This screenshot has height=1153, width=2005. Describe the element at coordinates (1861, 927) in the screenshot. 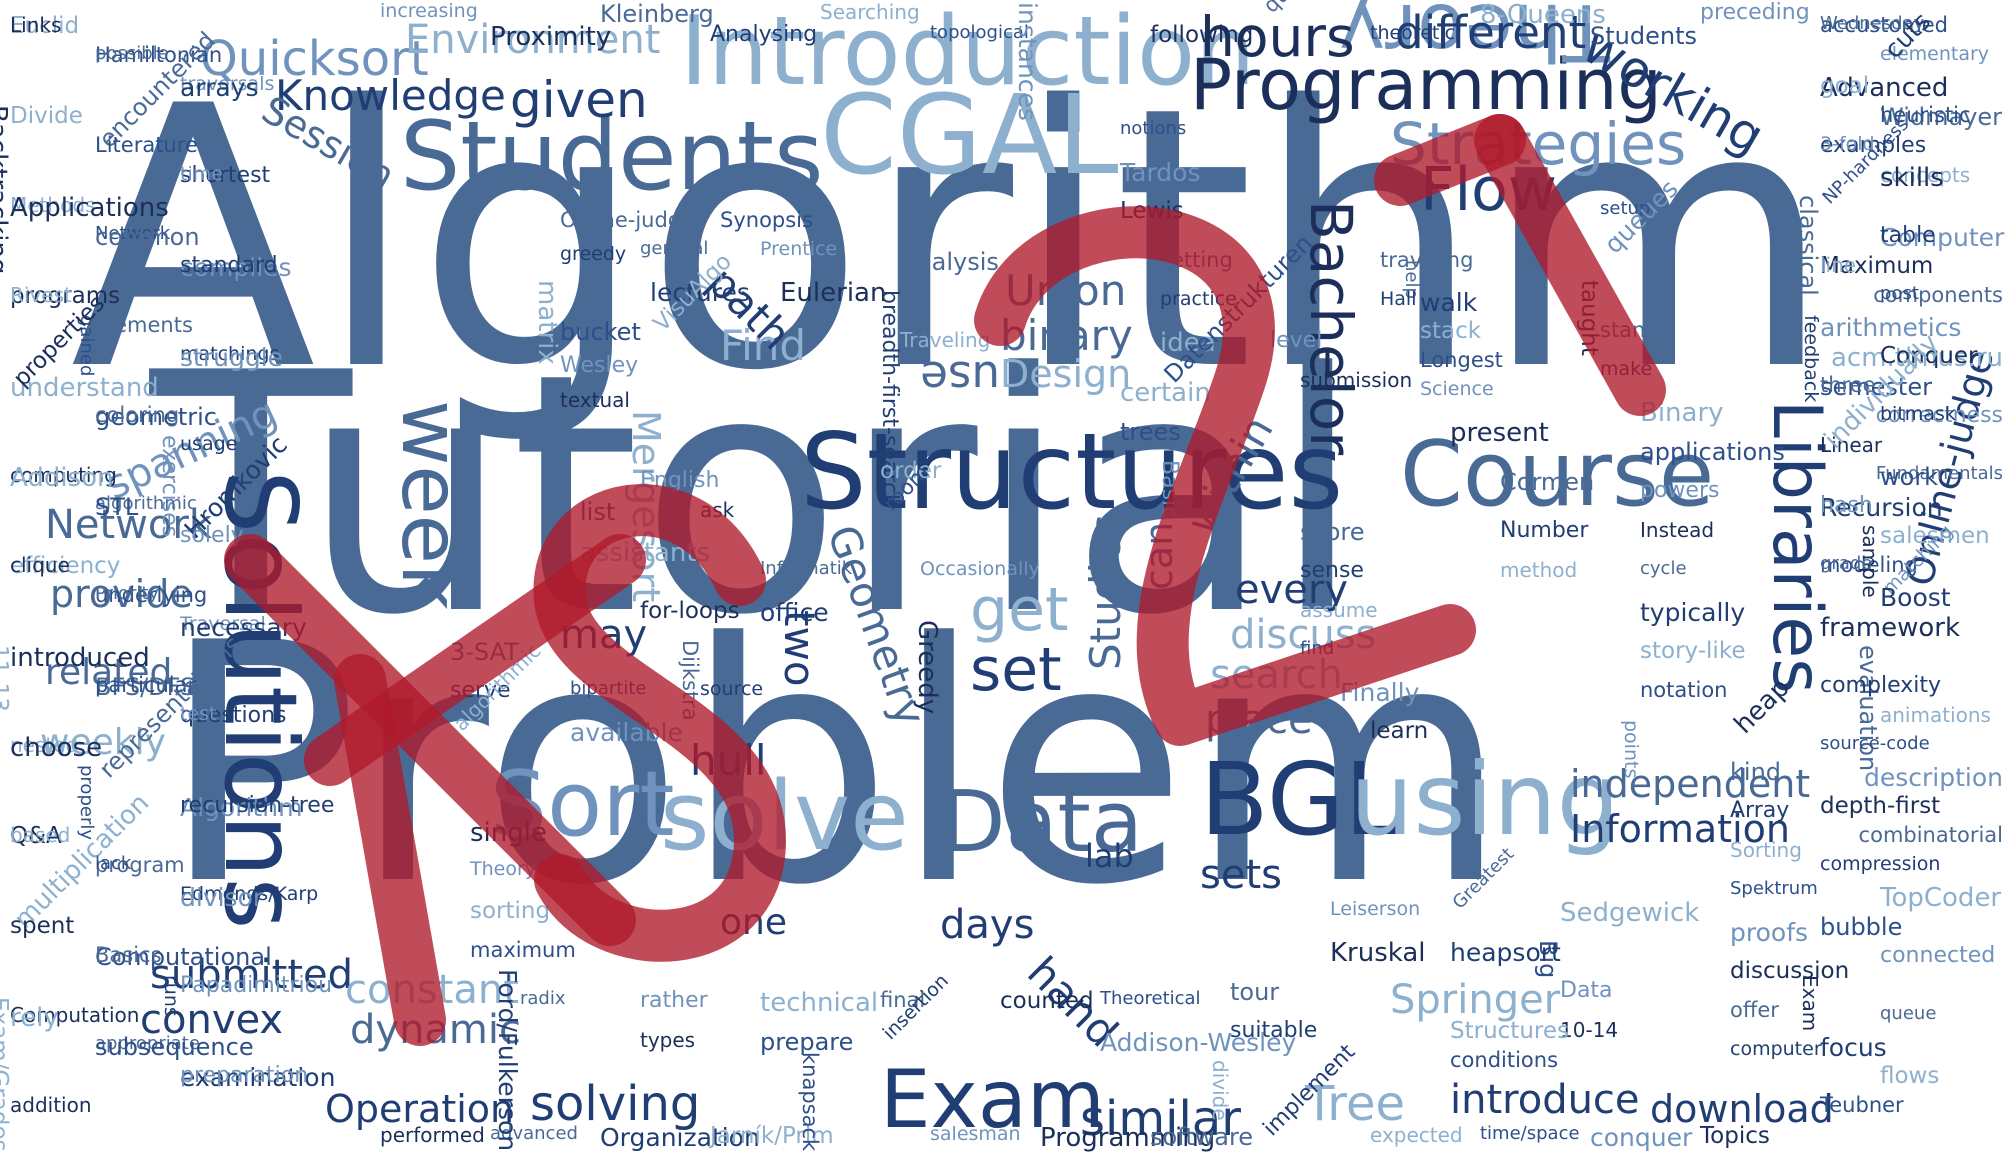

I see `cloud-word: bubble` at that location.